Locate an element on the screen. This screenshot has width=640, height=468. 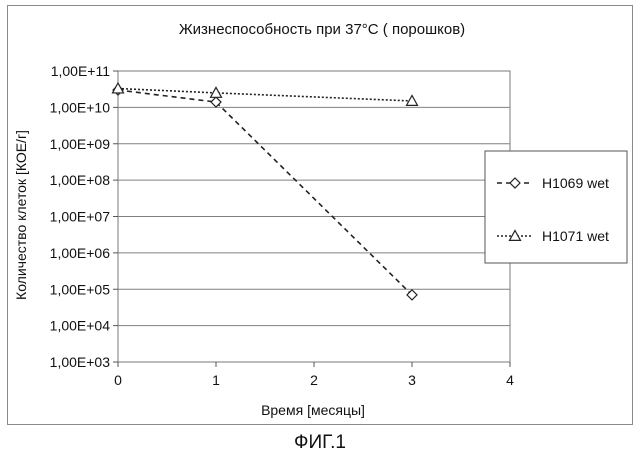
x-tick-label: 1 is located at coordinates (216, 380).